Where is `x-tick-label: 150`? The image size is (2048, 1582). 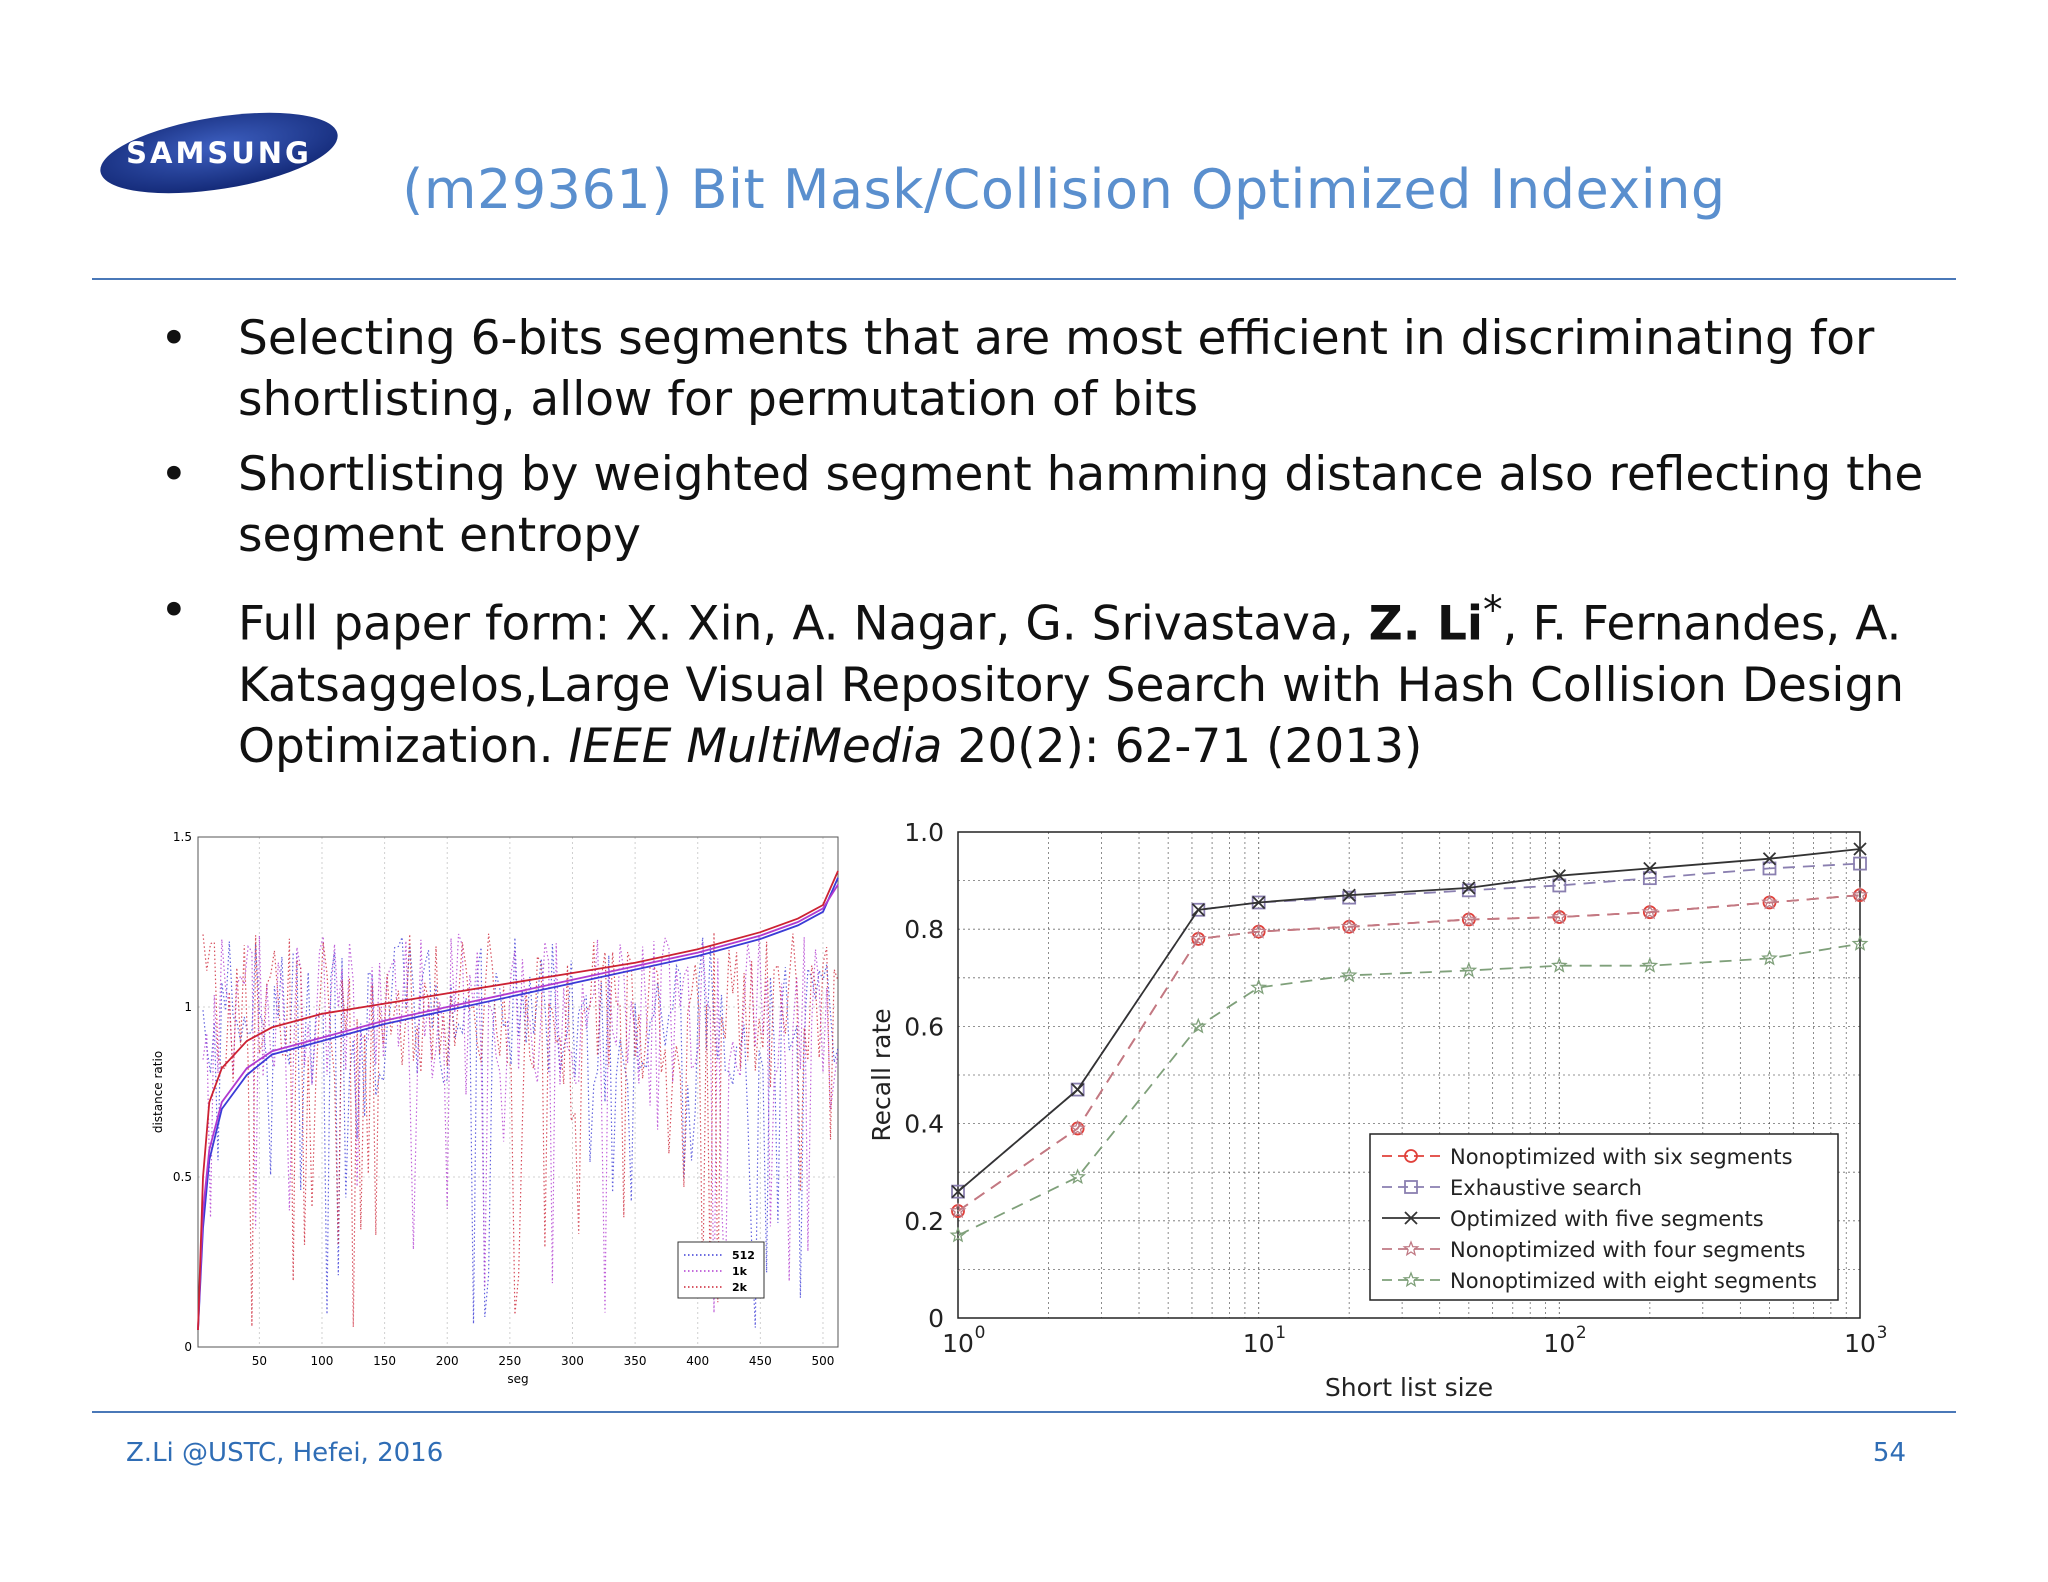
x-tick-label: 150 is located at coordinates (384, 1361).